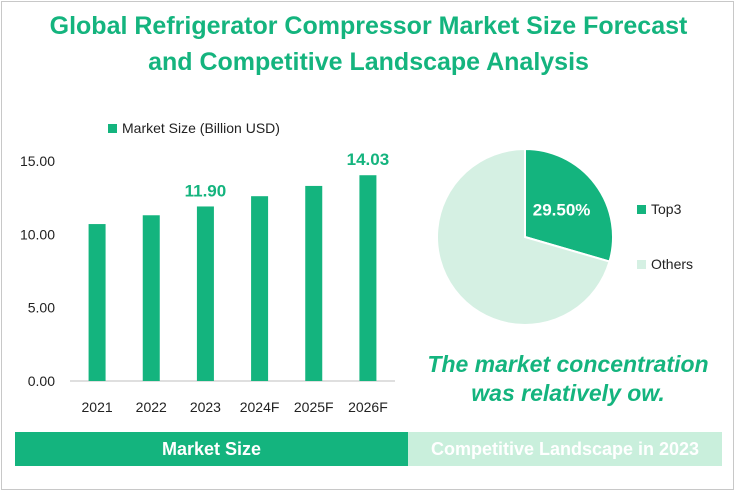 Image resolution: width=737 pixels, height=493 pixels. I want to click on x-tick-label: 2024F, so click(260, 407).